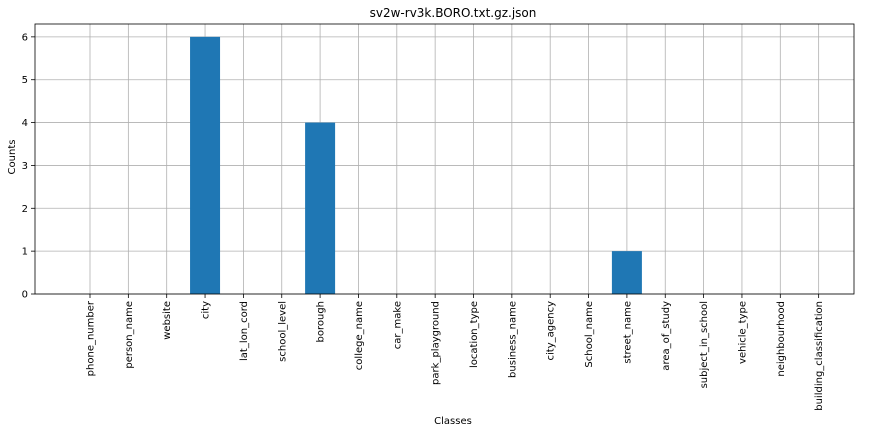 The image size is (878, 433). What do you see at coordinates (781, 339) in the screenshot?
I see `x-tick-label: neighbourhood` at bounding box center [781, 339].